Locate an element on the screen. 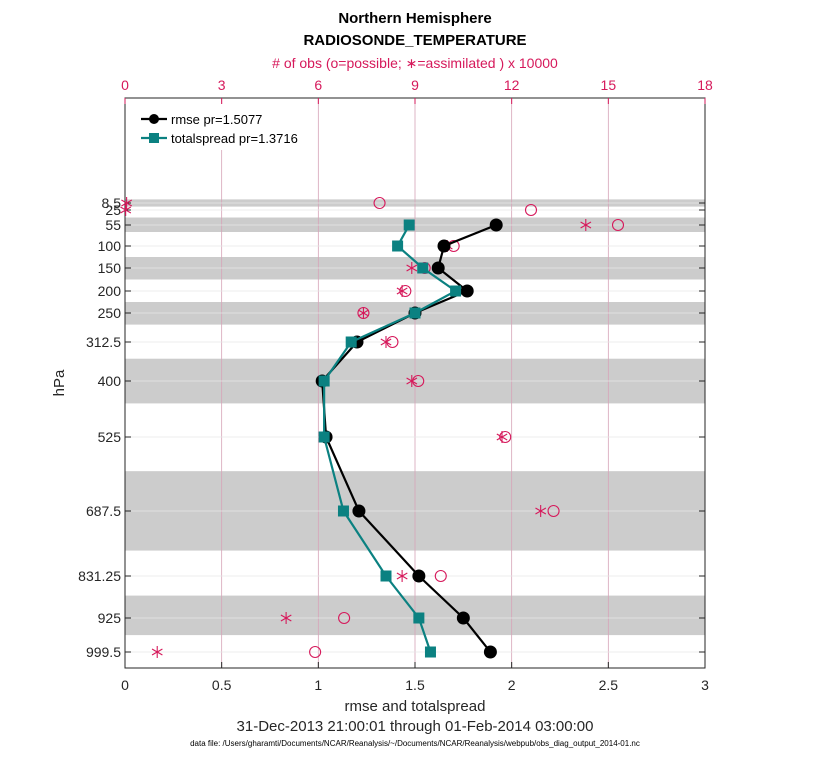  top-tick-label: 0 is located at coordinates (125, 85).